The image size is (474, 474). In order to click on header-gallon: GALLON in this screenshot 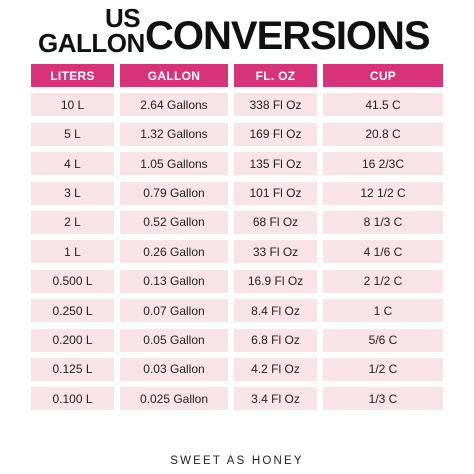, I will do `click(174, 75)`.